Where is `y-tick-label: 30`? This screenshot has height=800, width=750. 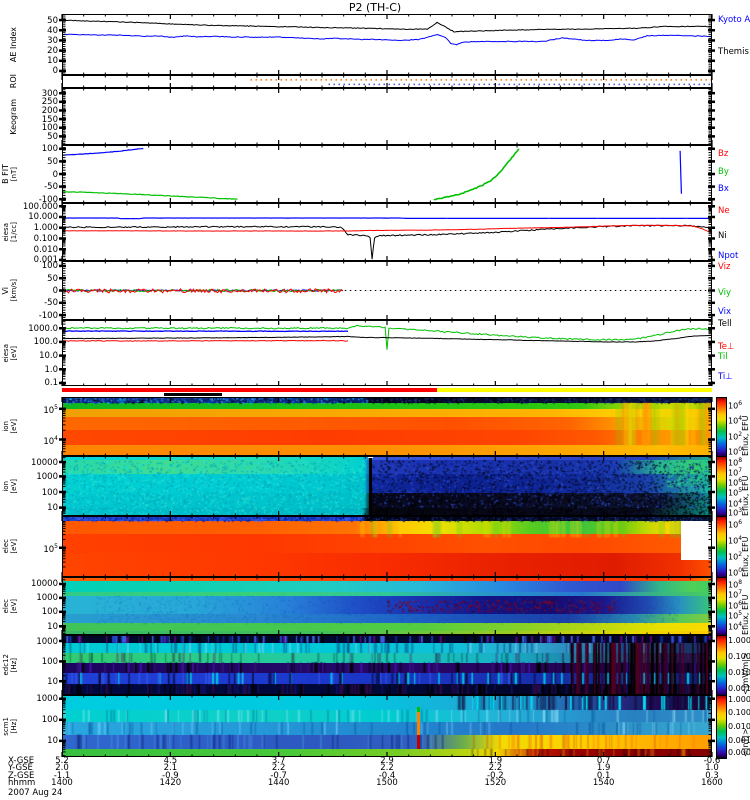
y-tick-label: 30 is located at coordinates (52, 40).